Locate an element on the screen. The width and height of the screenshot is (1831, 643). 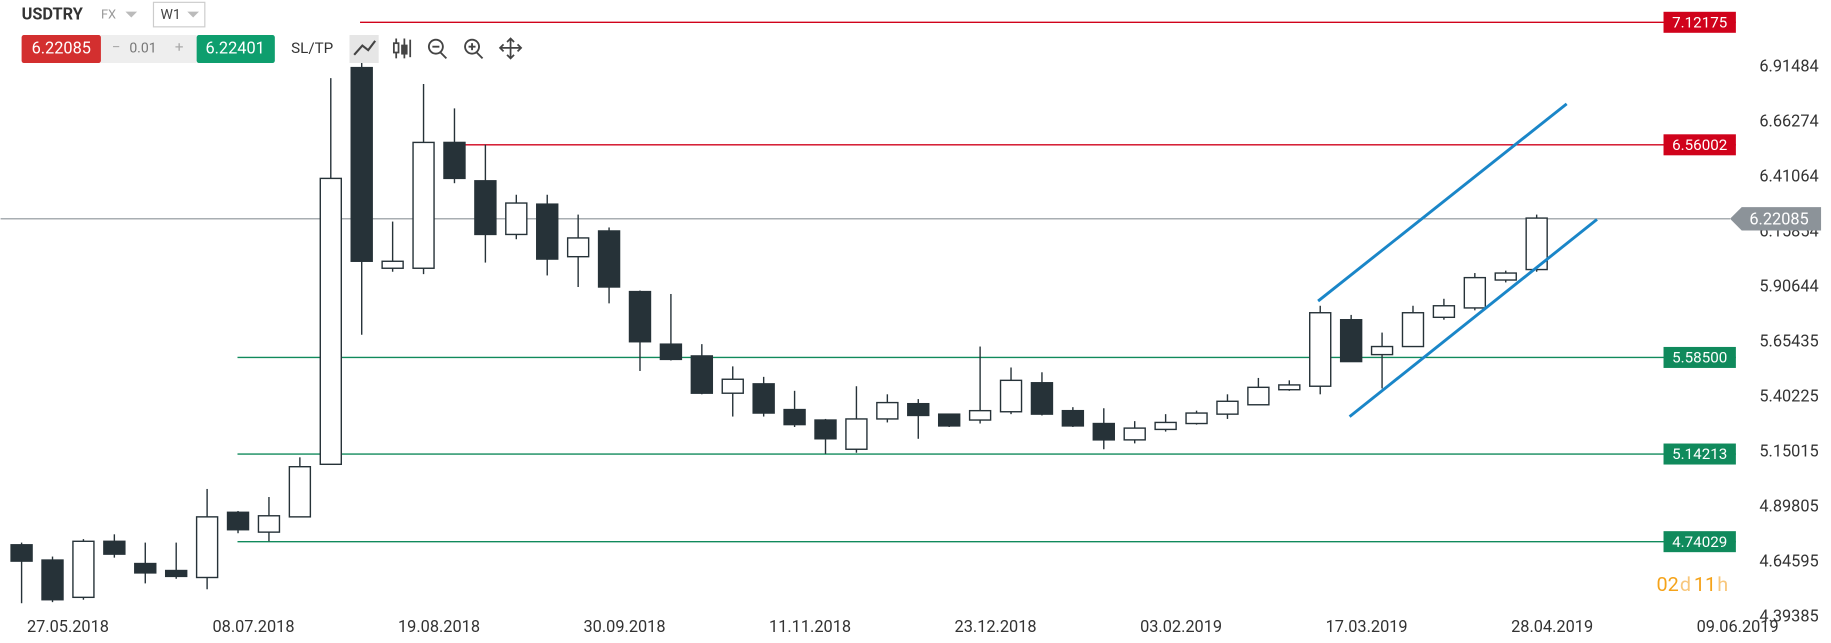
level-label: 5.14213 is located at coordinates (1699, 454).